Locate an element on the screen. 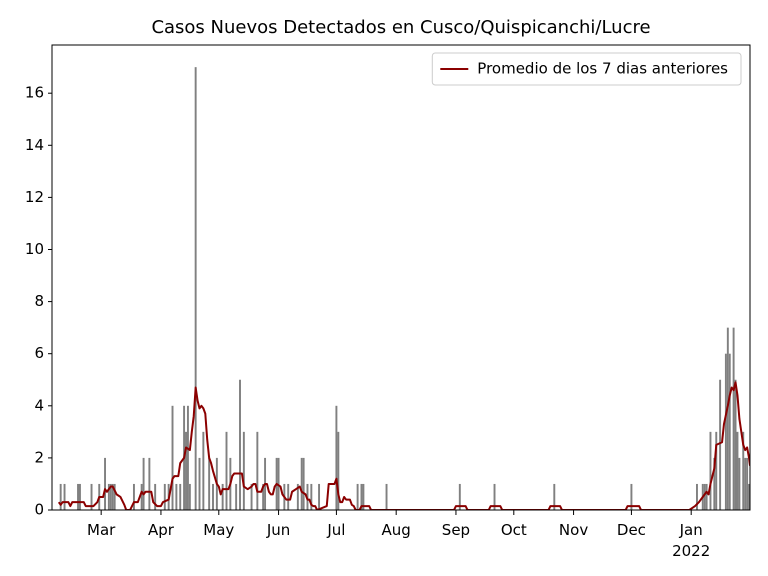 This screenshot has width=768, height=576. x-tick-label: May is located at coordinates (218, 530).